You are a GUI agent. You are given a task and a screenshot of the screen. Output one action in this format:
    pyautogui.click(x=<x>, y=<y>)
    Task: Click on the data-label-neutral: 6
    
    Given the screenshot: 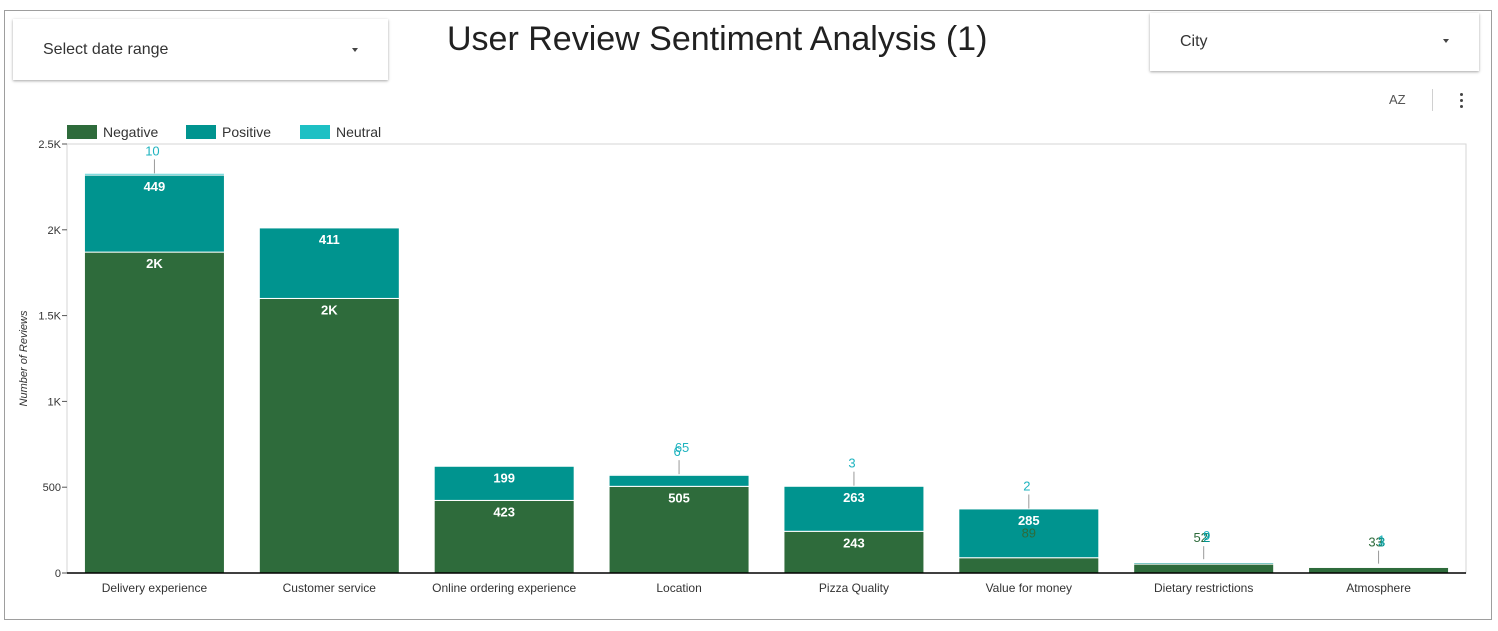 What is the action you would take?
    pyautogui.click(x=676, y=451)
    